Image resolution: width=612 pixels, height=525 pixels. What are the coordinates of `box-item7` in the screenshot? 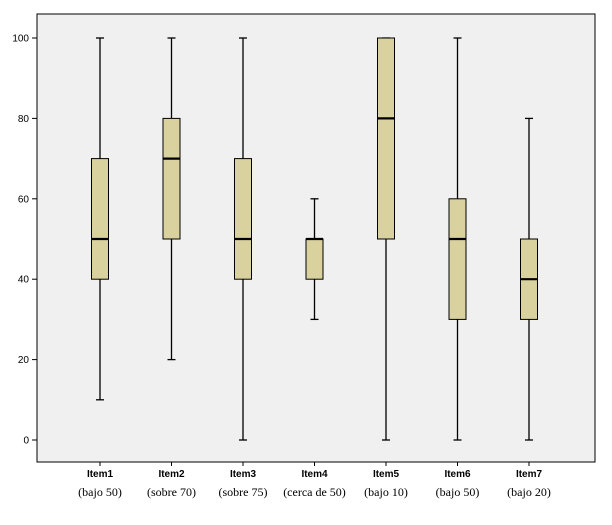 It's located at (529, 279).